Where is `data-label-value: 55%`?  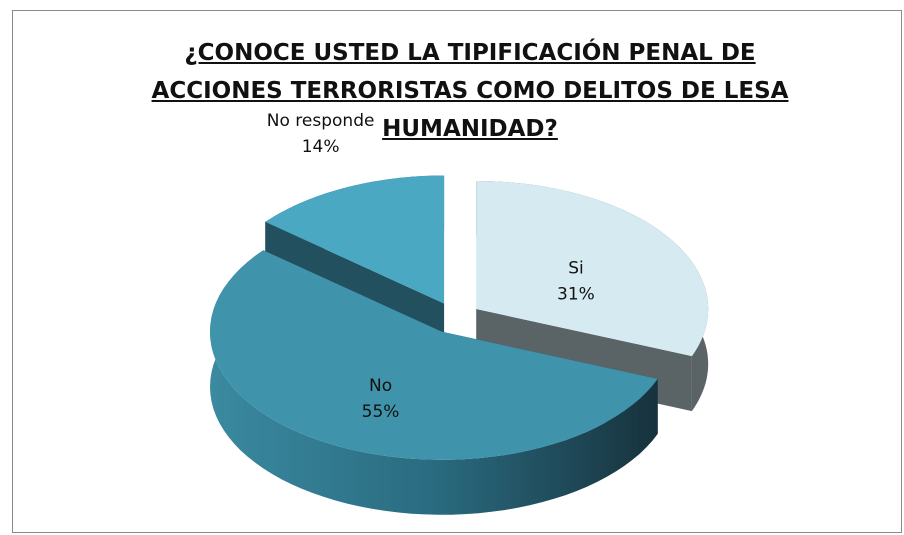
data-label-value: 55% is located at coordinates (381, 412).